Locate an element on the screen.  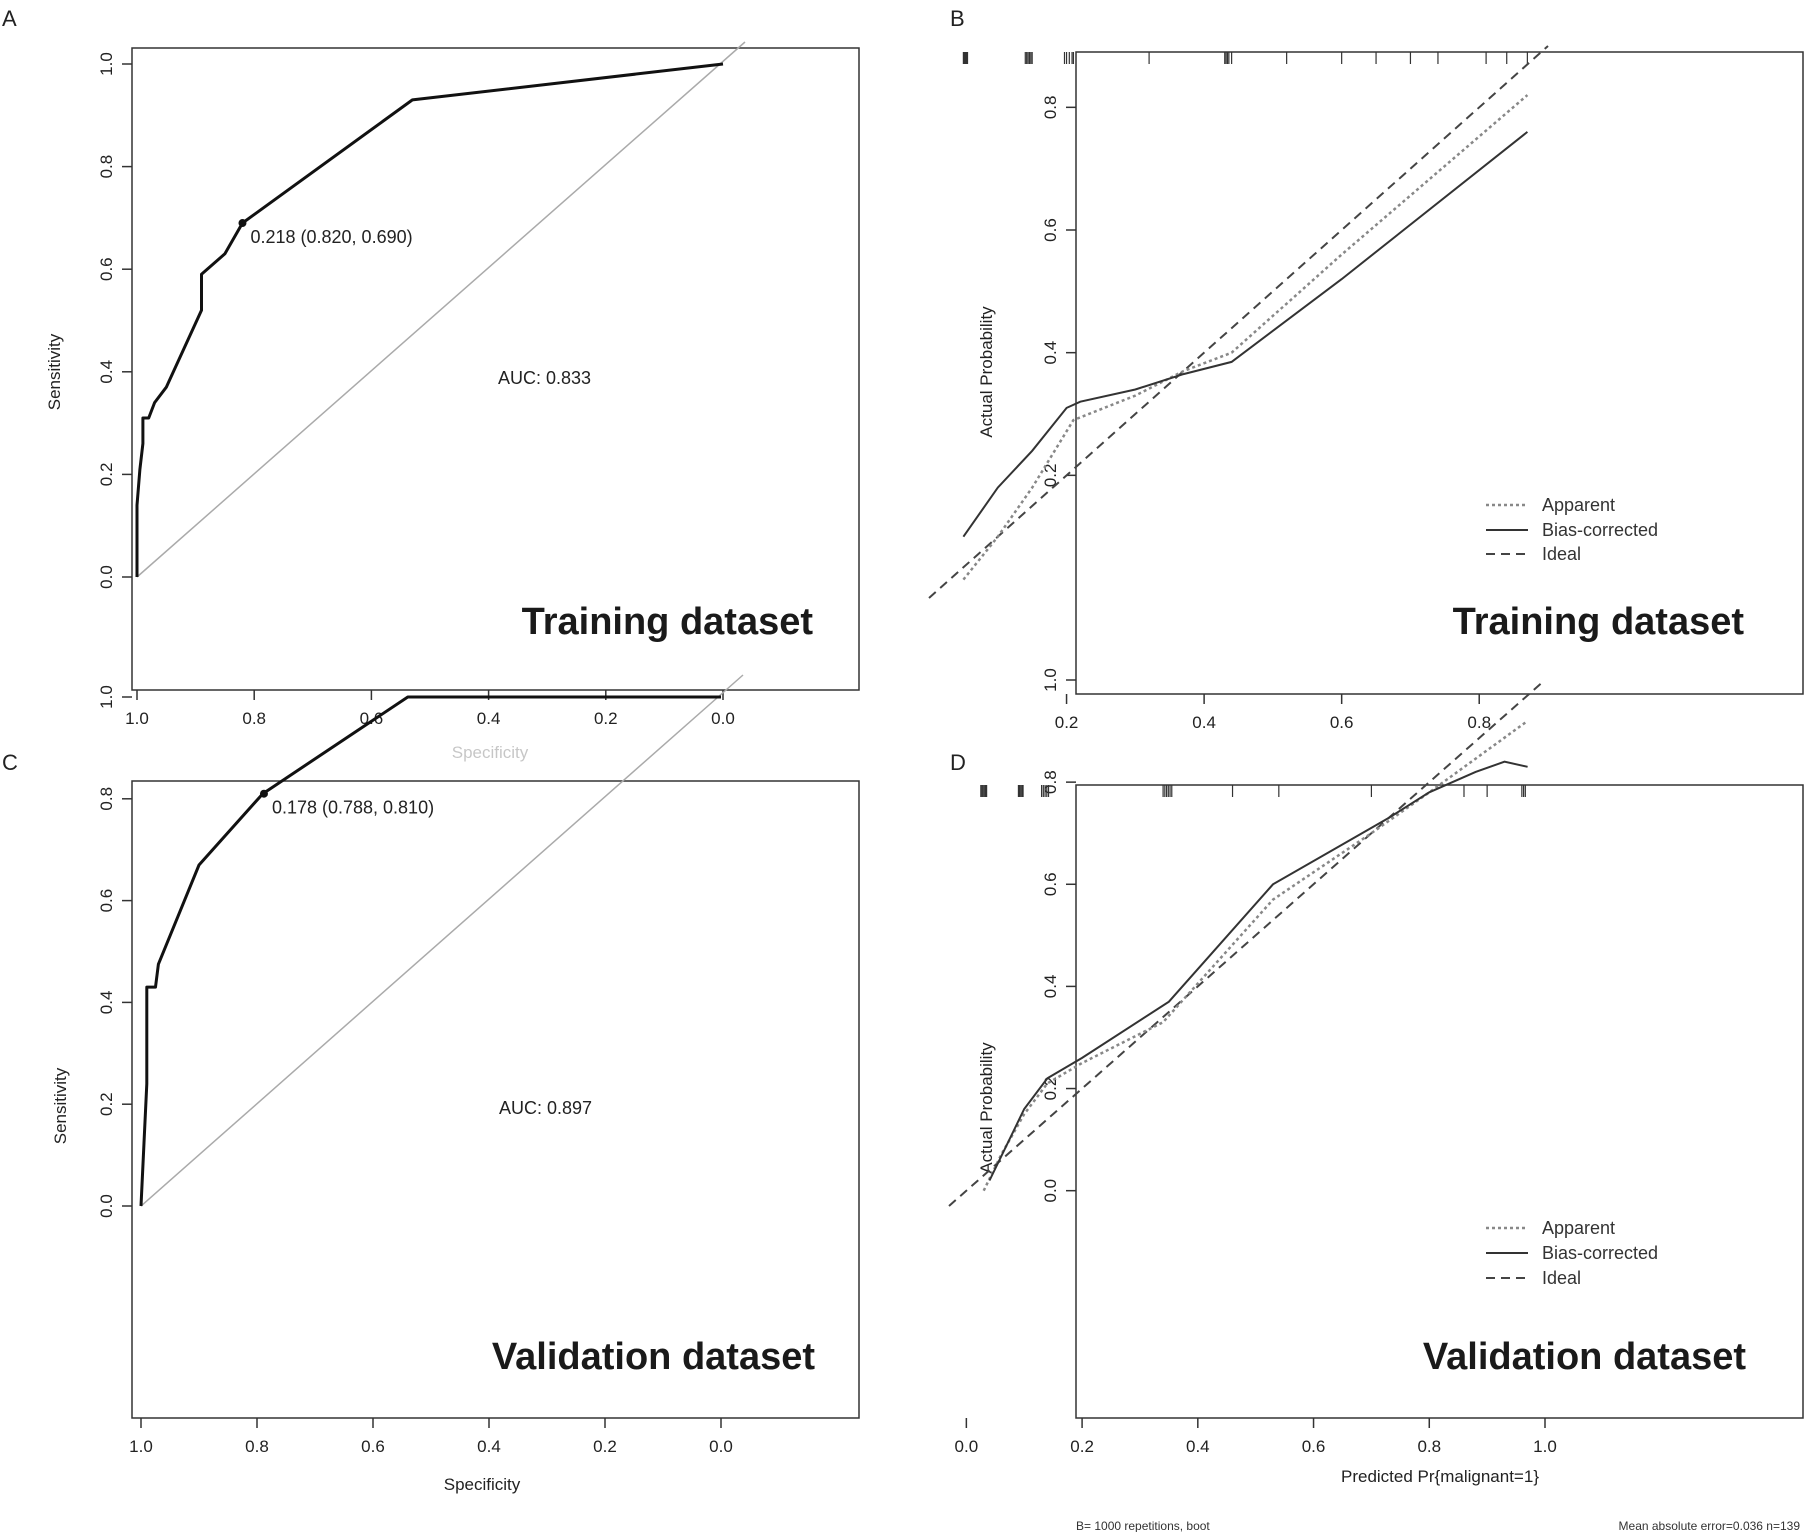
cutoff-label: 0.178 (0.788, 0.810) is located at coordinates (353, 808).